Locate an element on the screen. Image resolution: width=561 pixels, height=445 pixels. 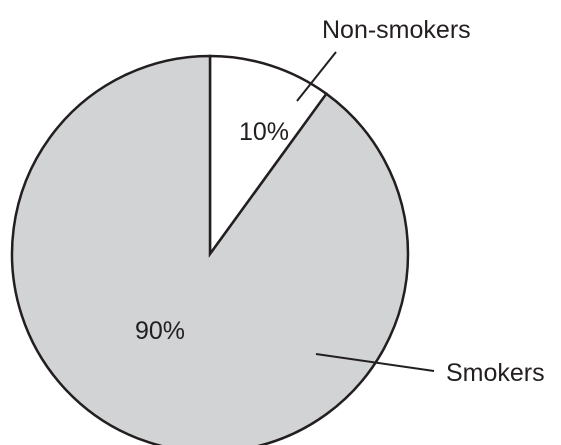
slice-value-label-smokers: 90% is located at coordinates (160, 331).